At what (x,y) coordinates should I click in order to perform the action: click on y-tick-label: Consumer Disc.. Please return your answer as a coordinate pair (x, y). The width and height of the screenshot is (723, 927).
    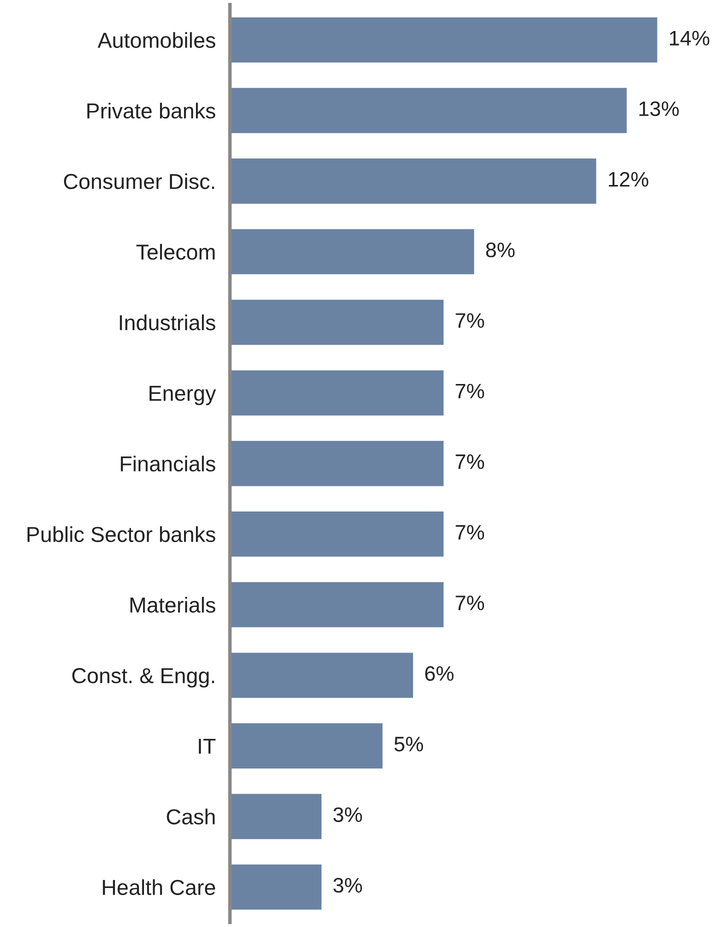
    Looking at the image, I should click on (139, 181).